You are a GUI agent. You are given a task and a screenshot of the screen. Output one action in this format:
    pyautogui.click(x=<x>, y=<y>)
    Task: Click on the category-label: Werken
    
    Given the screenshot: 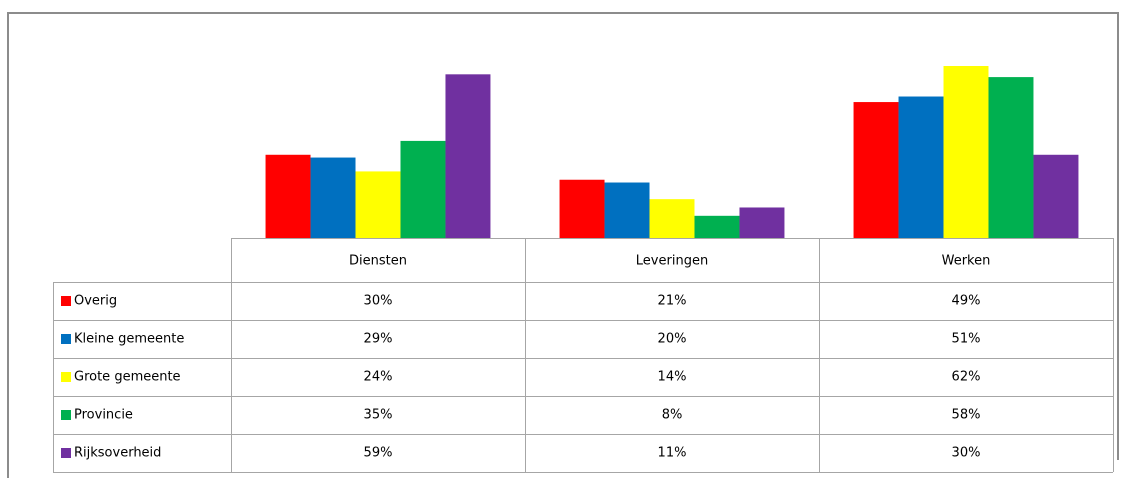 What is the action you would take?
    pyautogui.click(x=966, y=261)
    